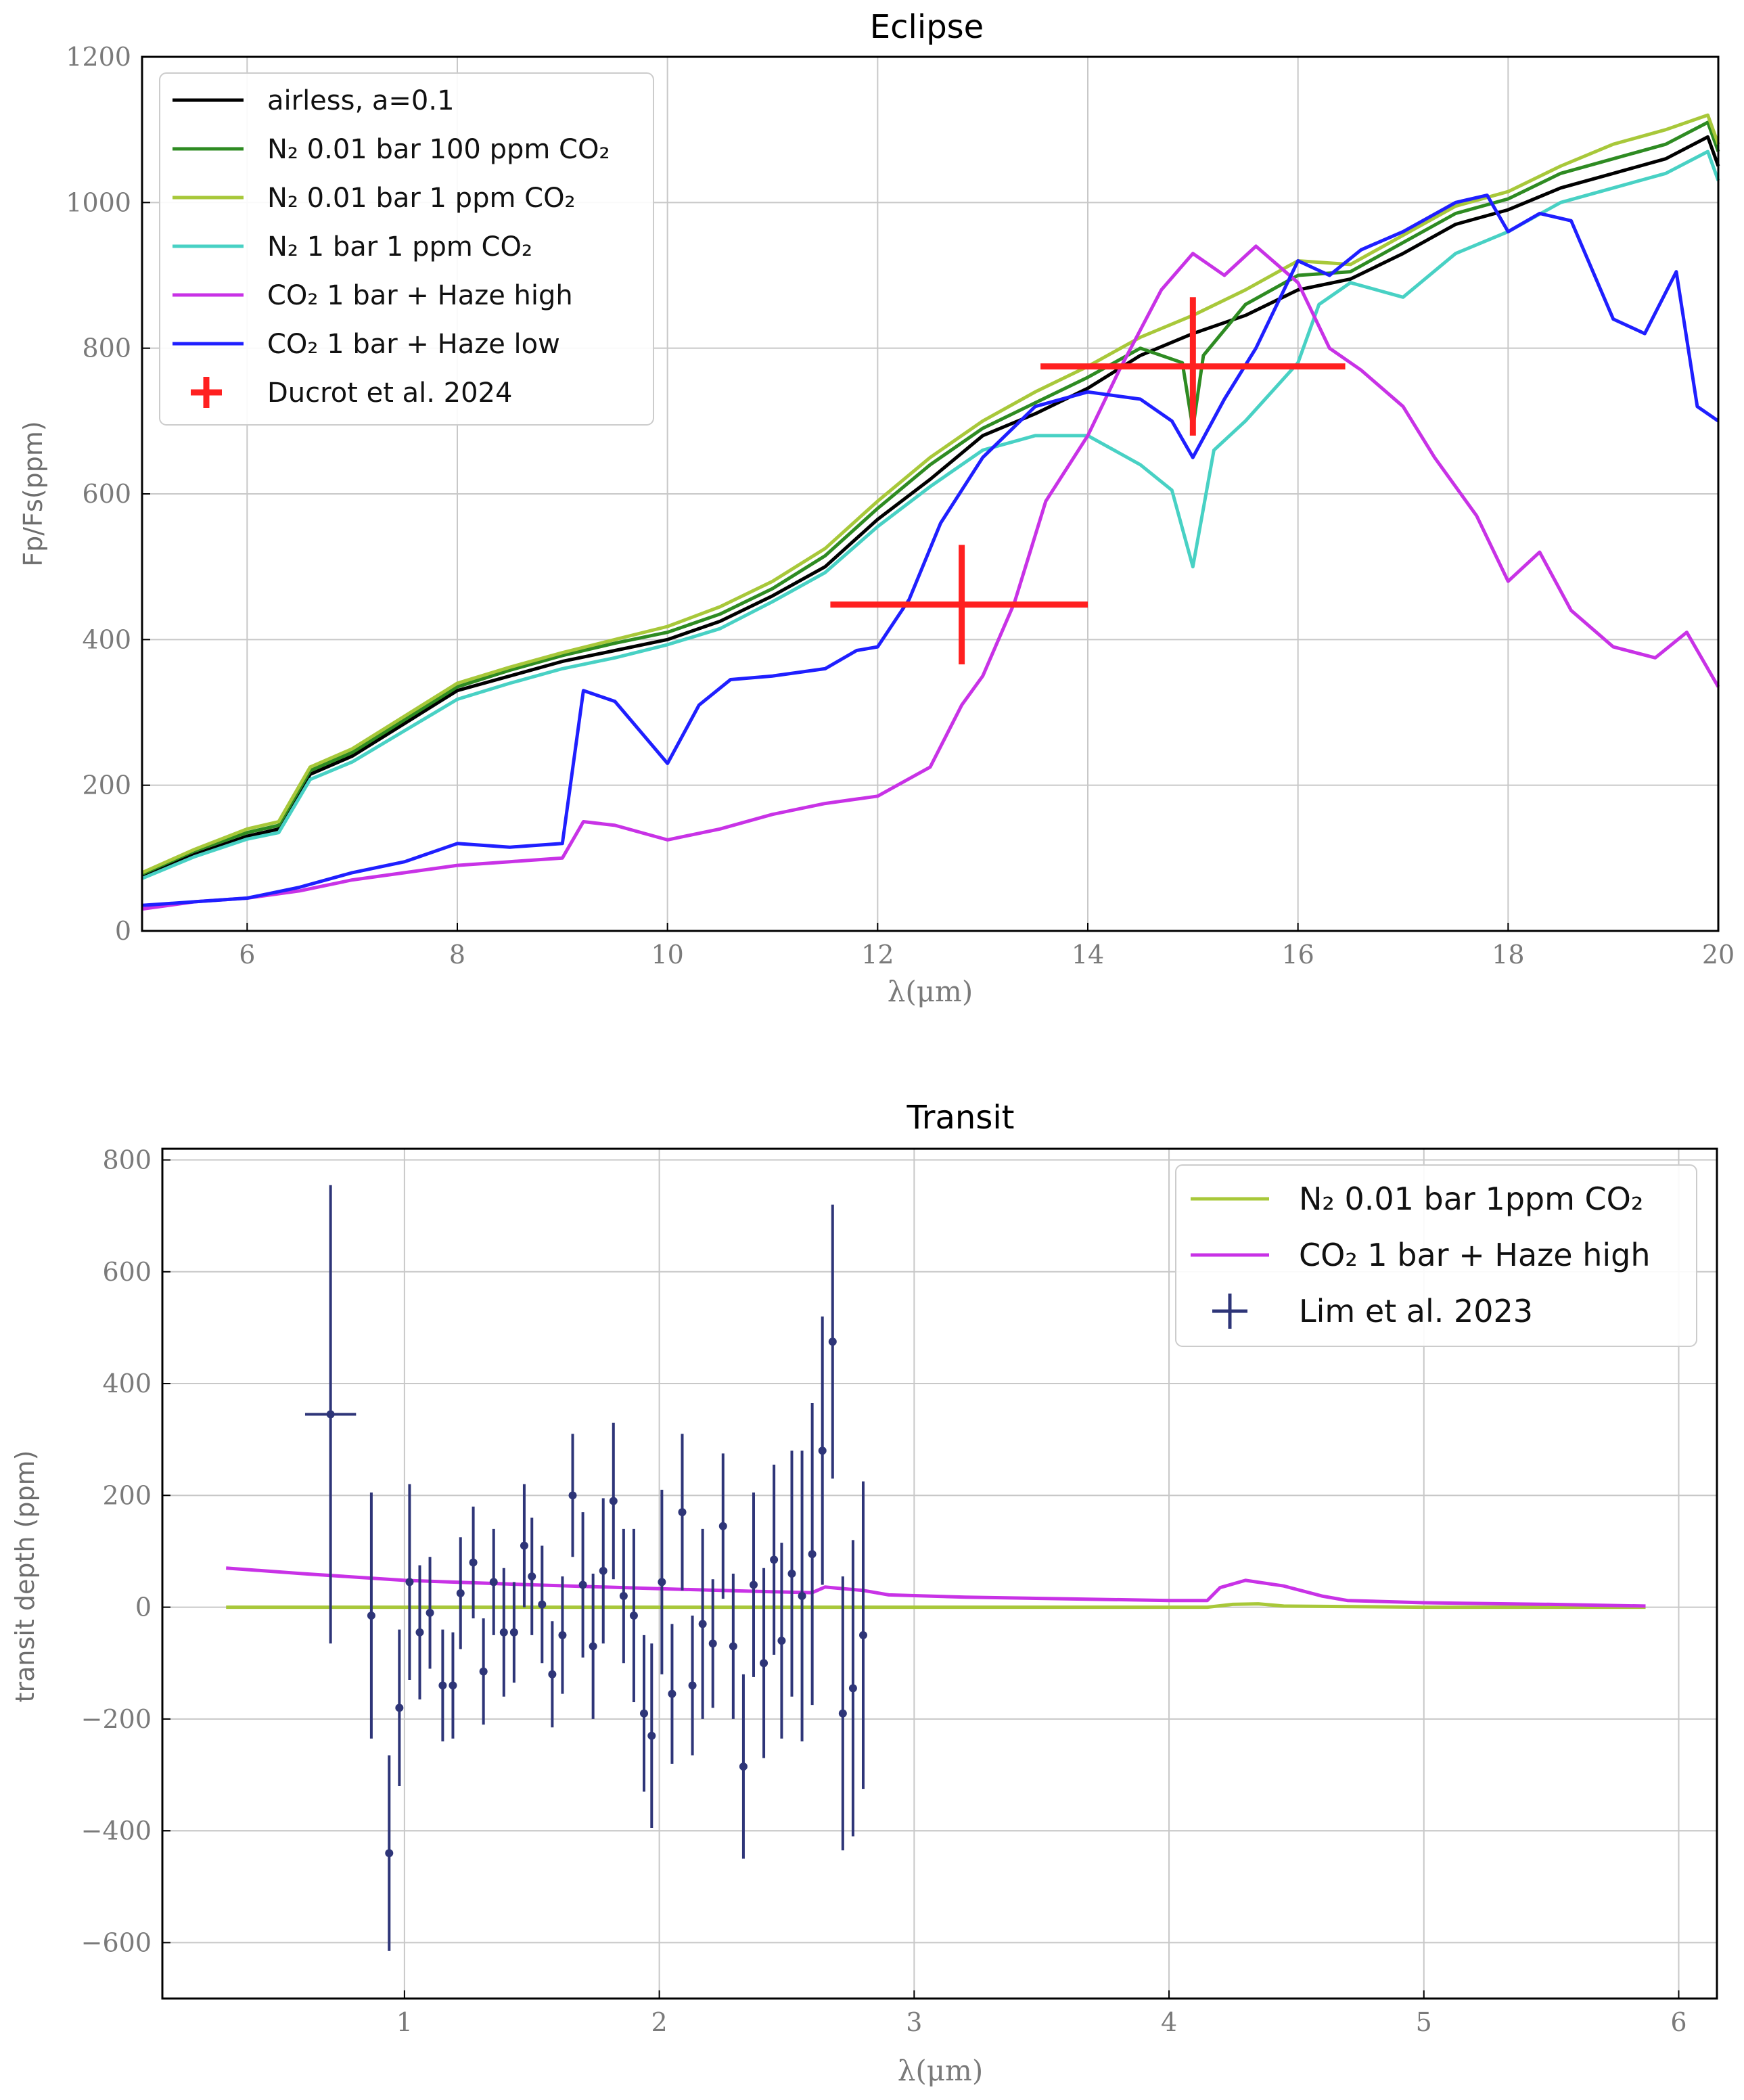 This screenshot has height=2100, width=1744. What do you see at coordinates (1475, 1255) in the screenshot?
I see `legend-label: CO₂ 1 bar + Haze high` at bounding box center [1475, 1255].